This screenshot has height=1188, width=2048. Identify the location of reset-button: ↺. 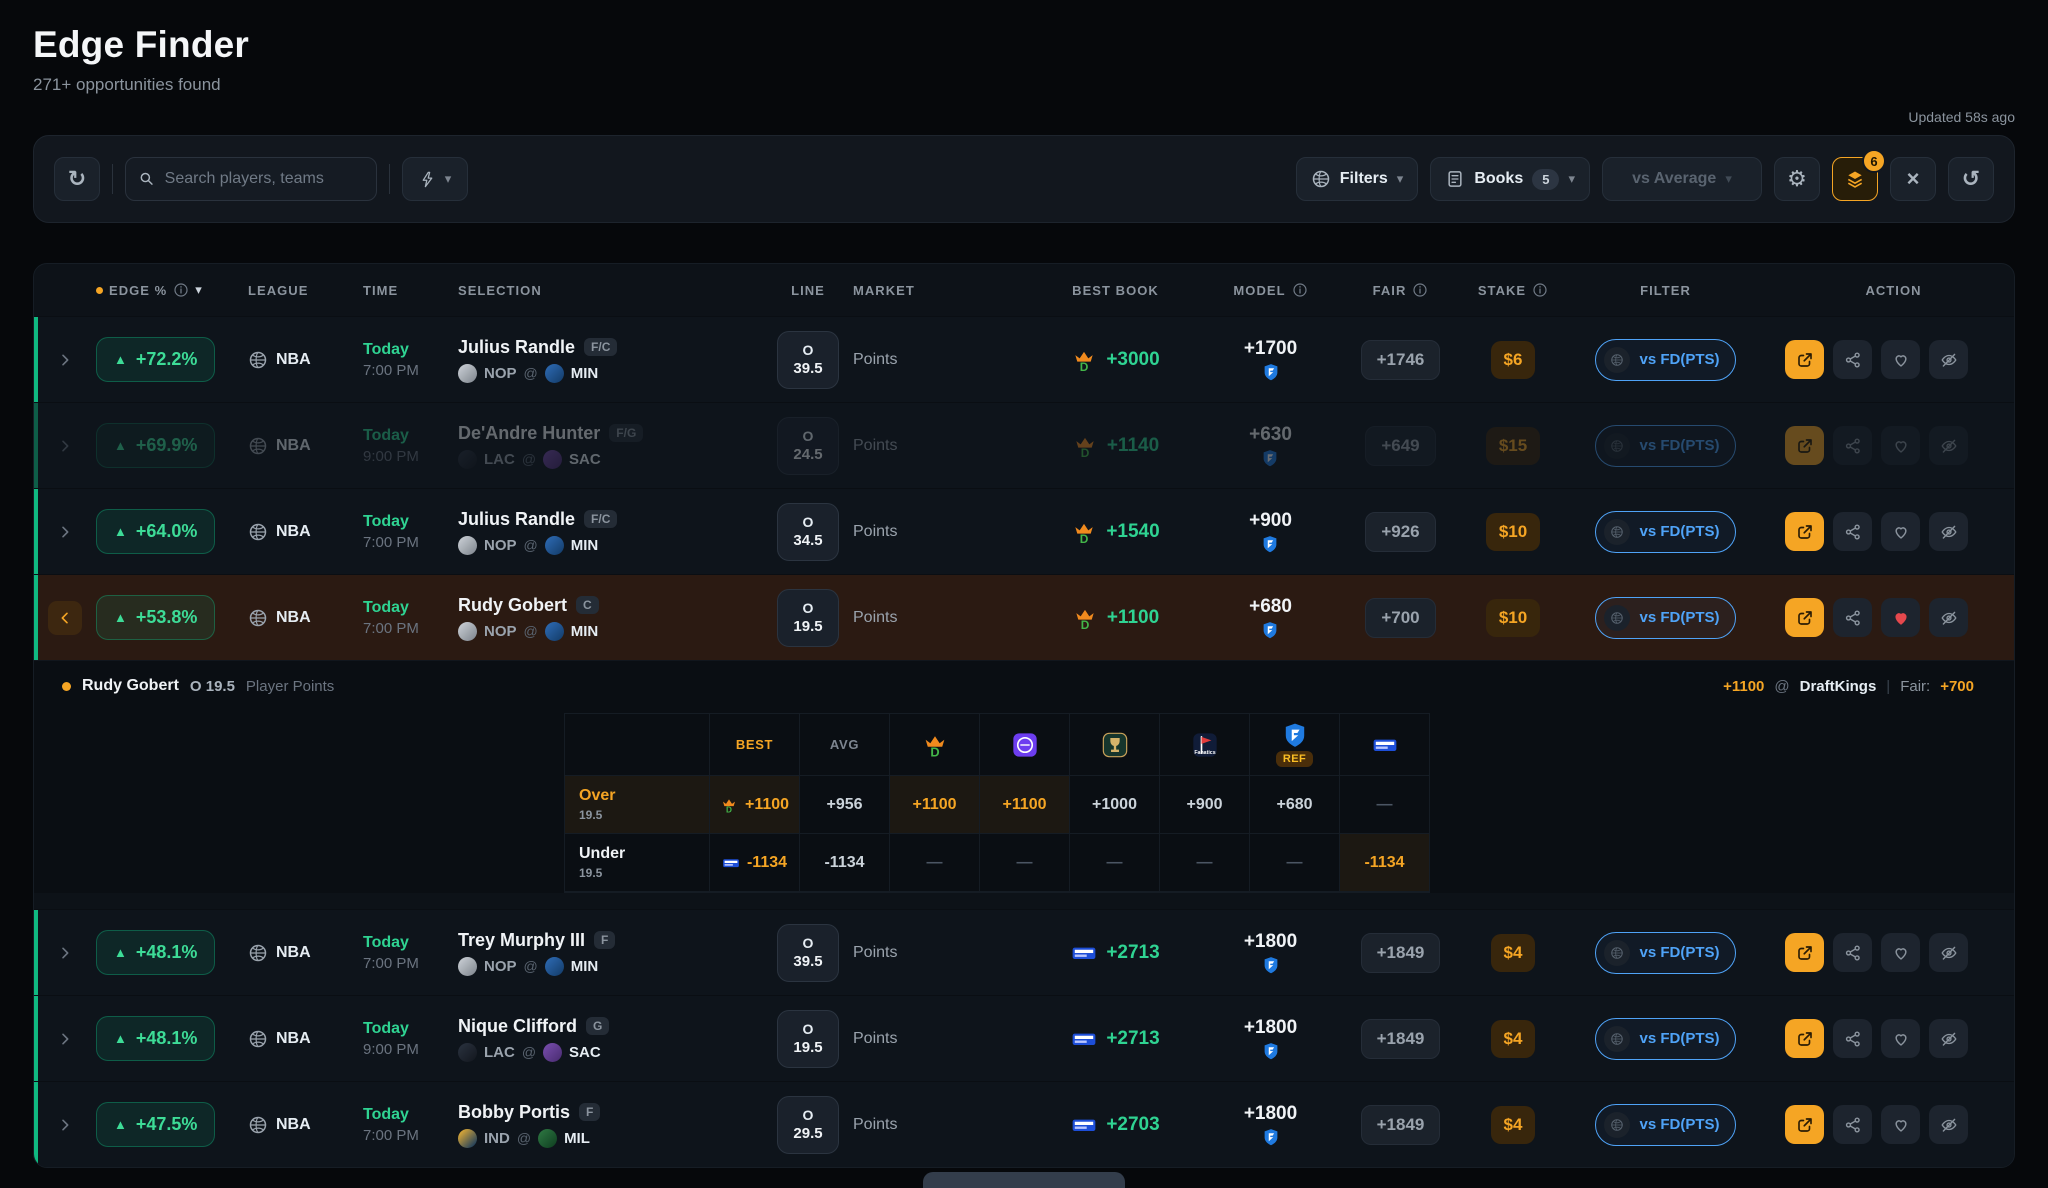
(1971, 179).